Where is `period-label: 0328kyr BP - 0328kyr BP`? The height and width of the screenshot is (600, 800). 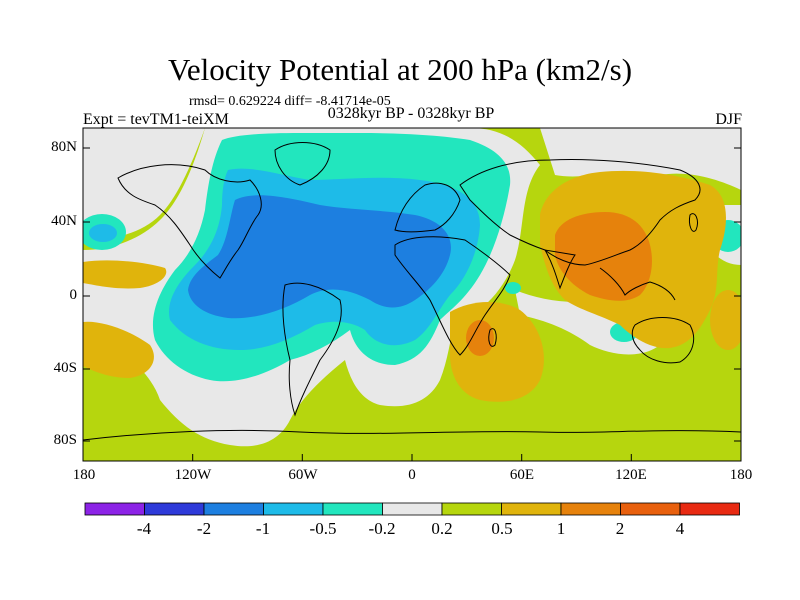 period-label: 0328kyr BP - 0328kyr BP is located at coordinates (411, 113).